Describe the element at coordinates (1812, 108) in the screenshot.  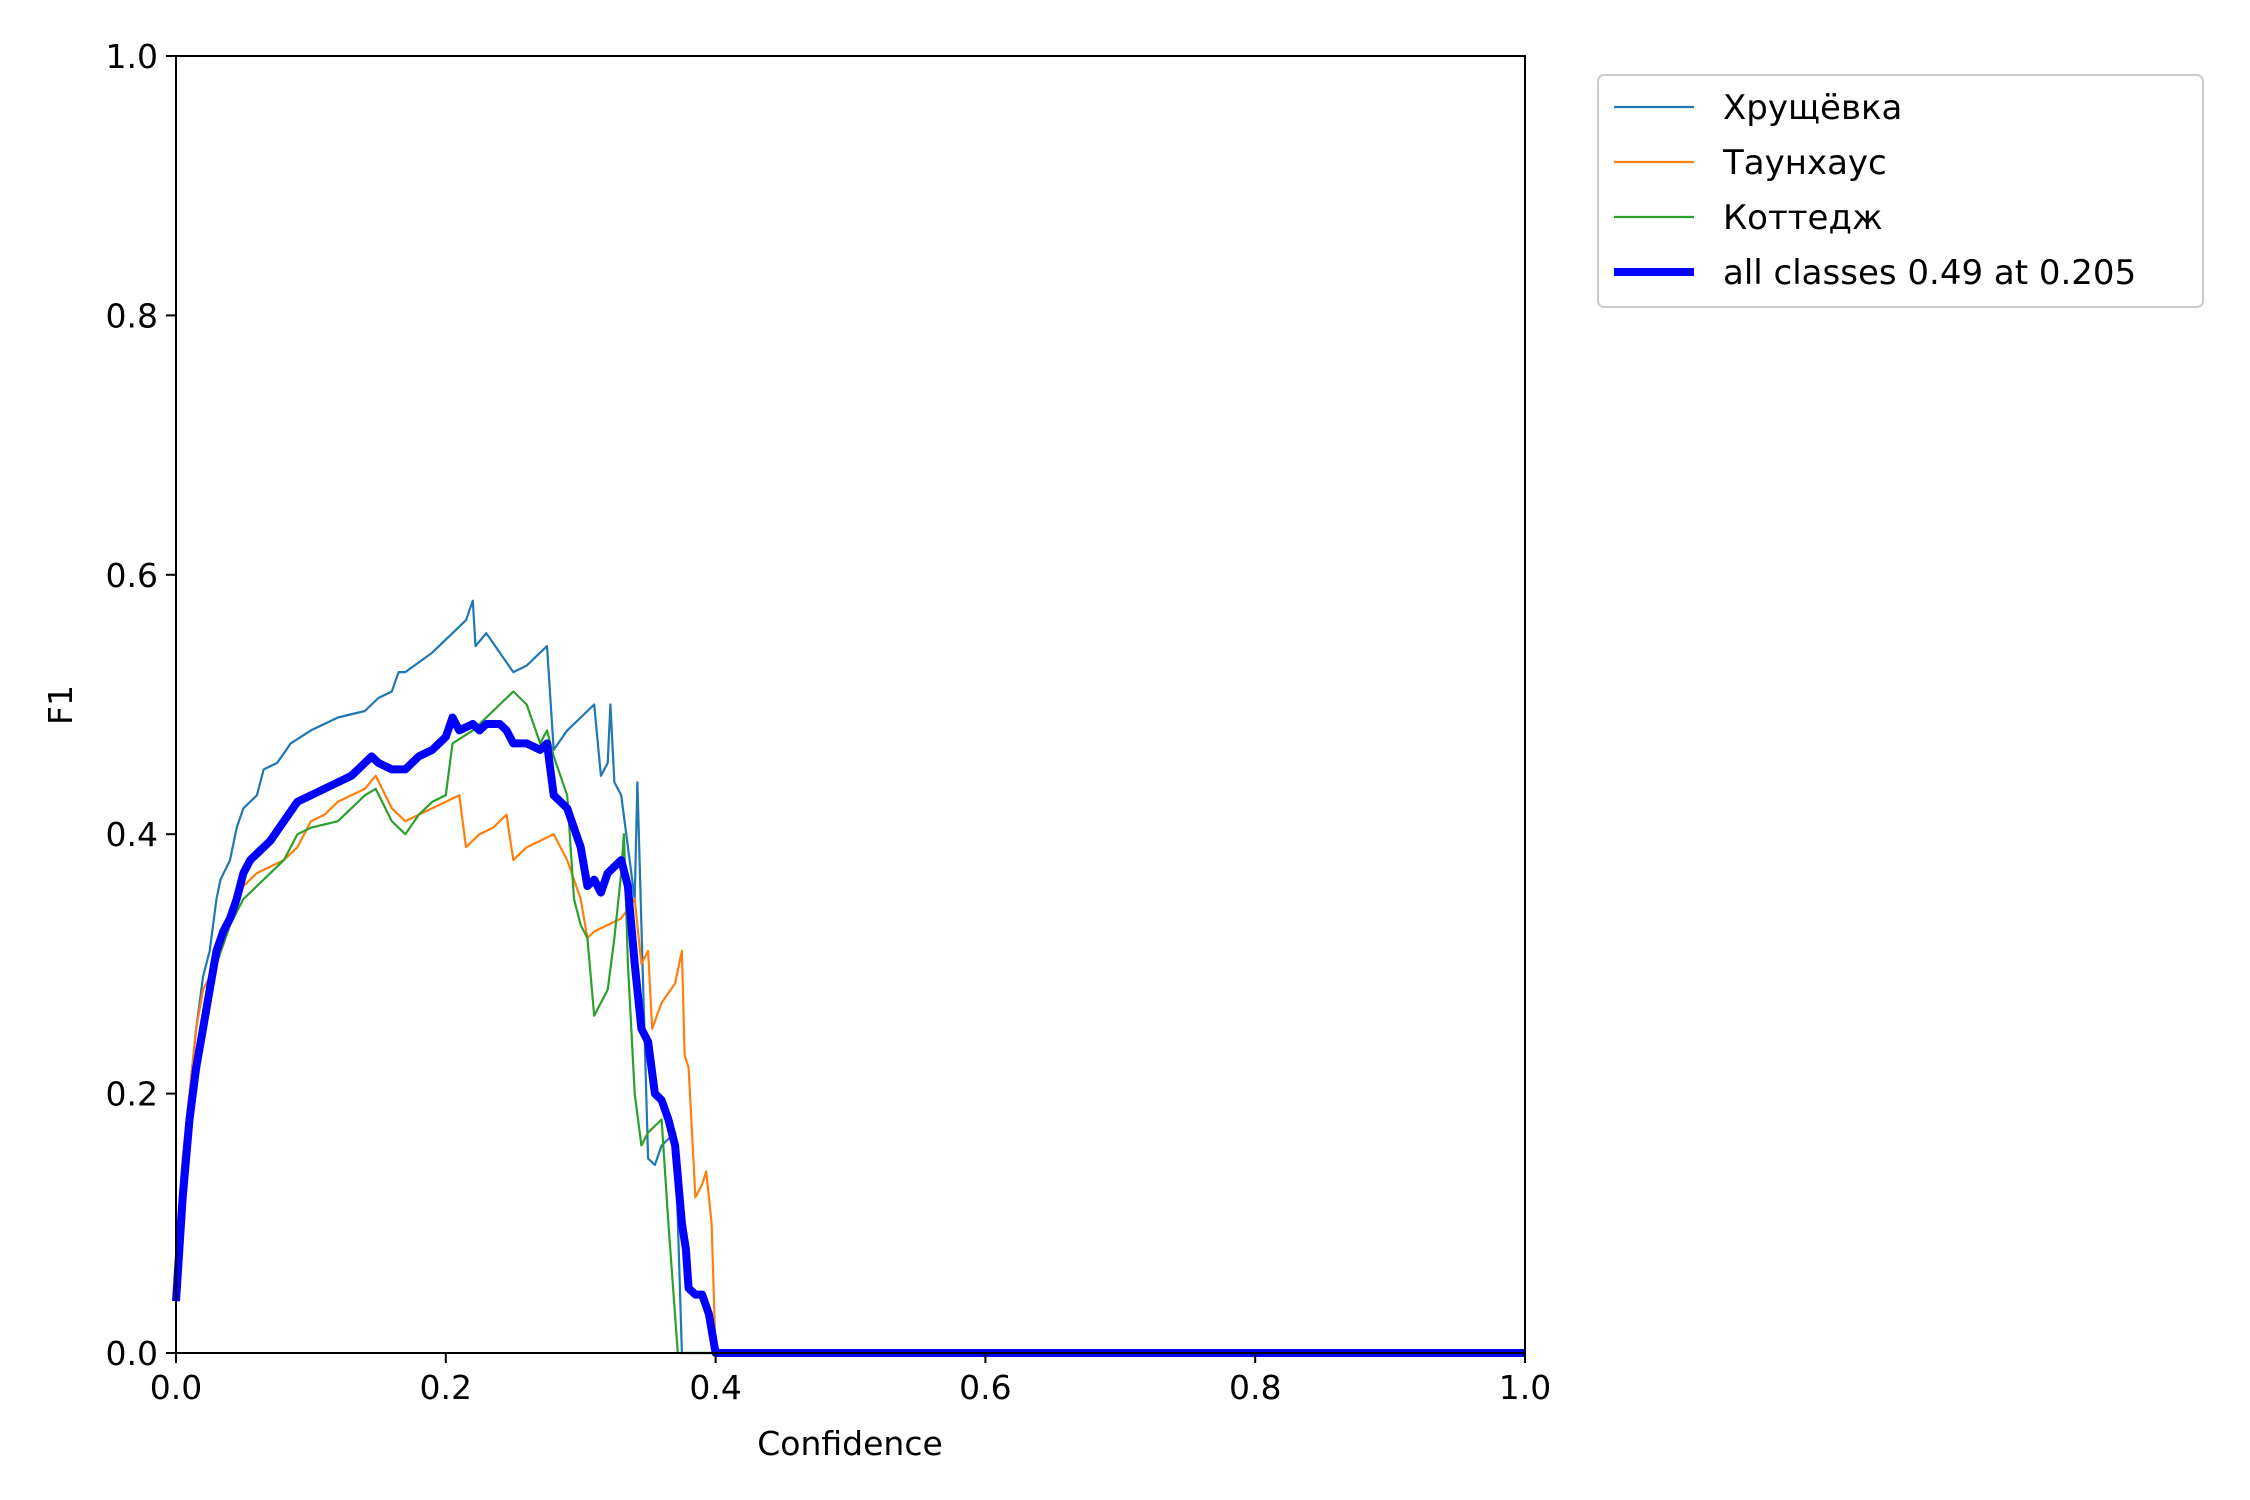
I see `legend-label-0: Хрущёвка` at that location.